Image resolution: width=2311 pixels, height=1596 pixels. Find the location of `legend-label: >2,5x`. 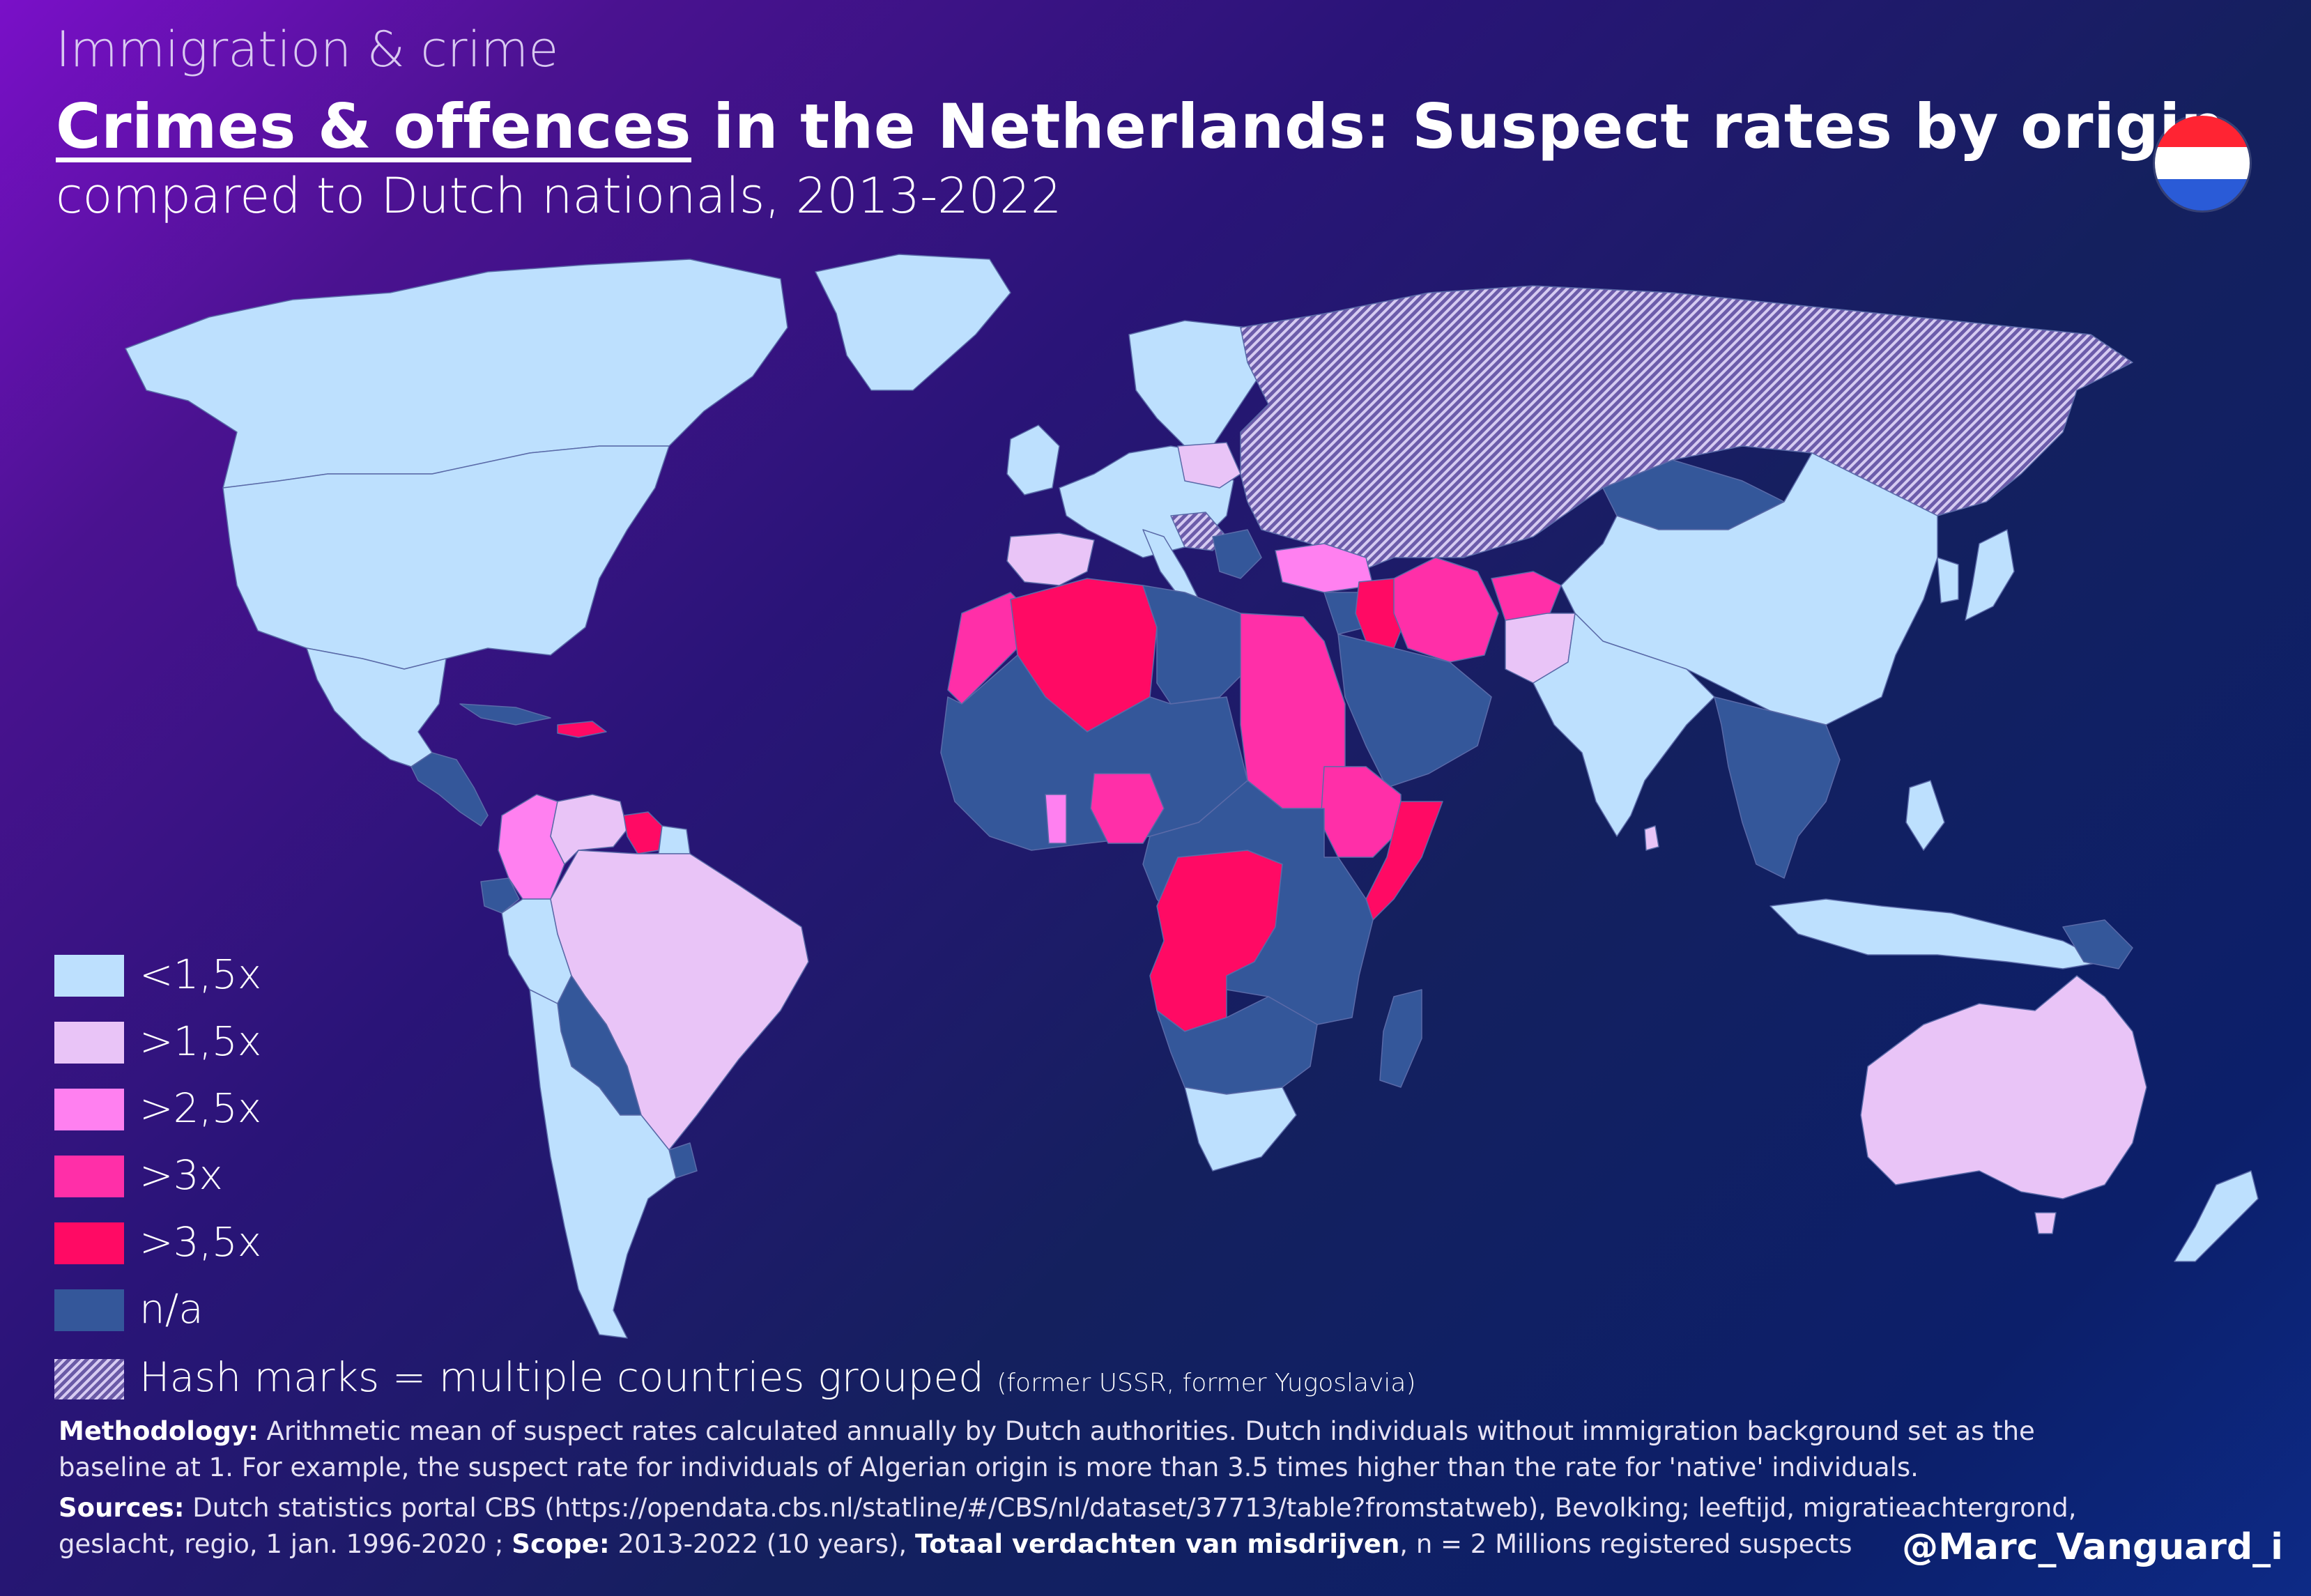

legend-label: >2,5x is located at coordinates (200, 1108).